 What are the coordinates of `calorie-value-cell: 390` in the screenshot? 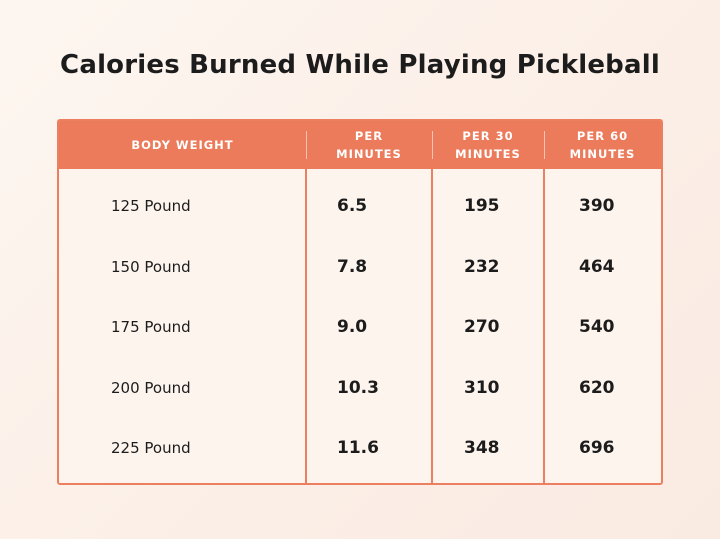 It's located at (597, 206).